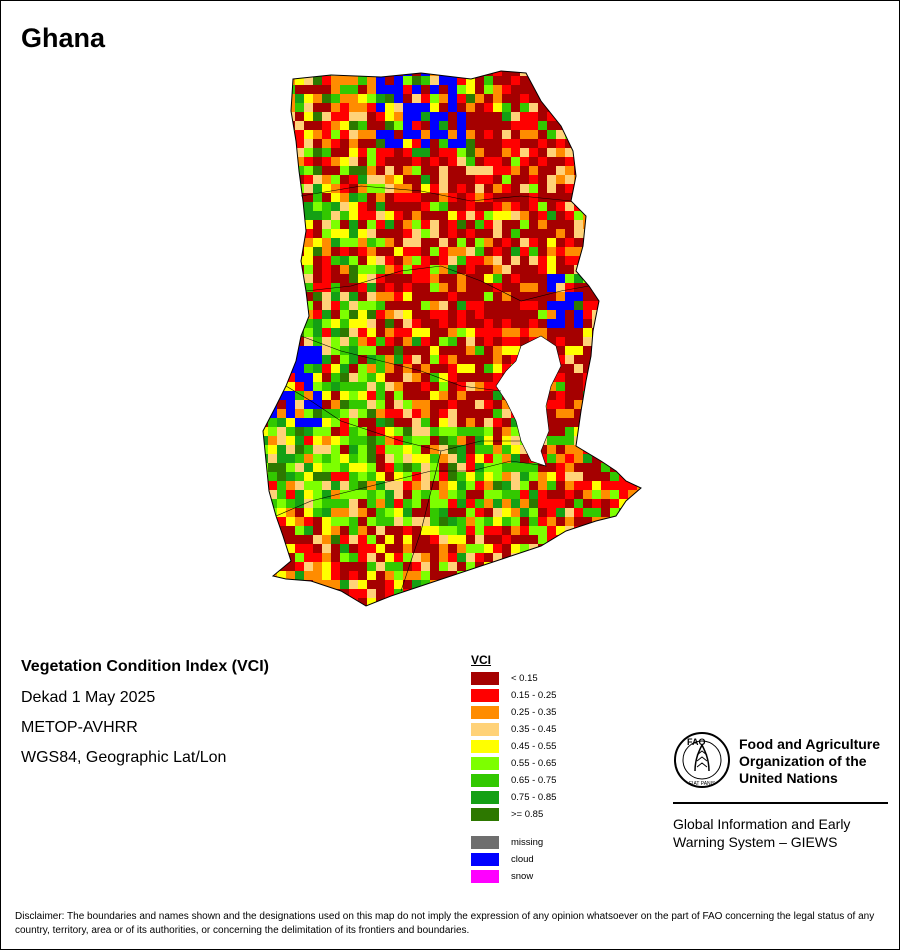 This screenshot has width=900, height=950. What do you see at coordinates (522, 859) in the screenshot?
I see `legend-label: cloud` at bounding box center [522, 859].